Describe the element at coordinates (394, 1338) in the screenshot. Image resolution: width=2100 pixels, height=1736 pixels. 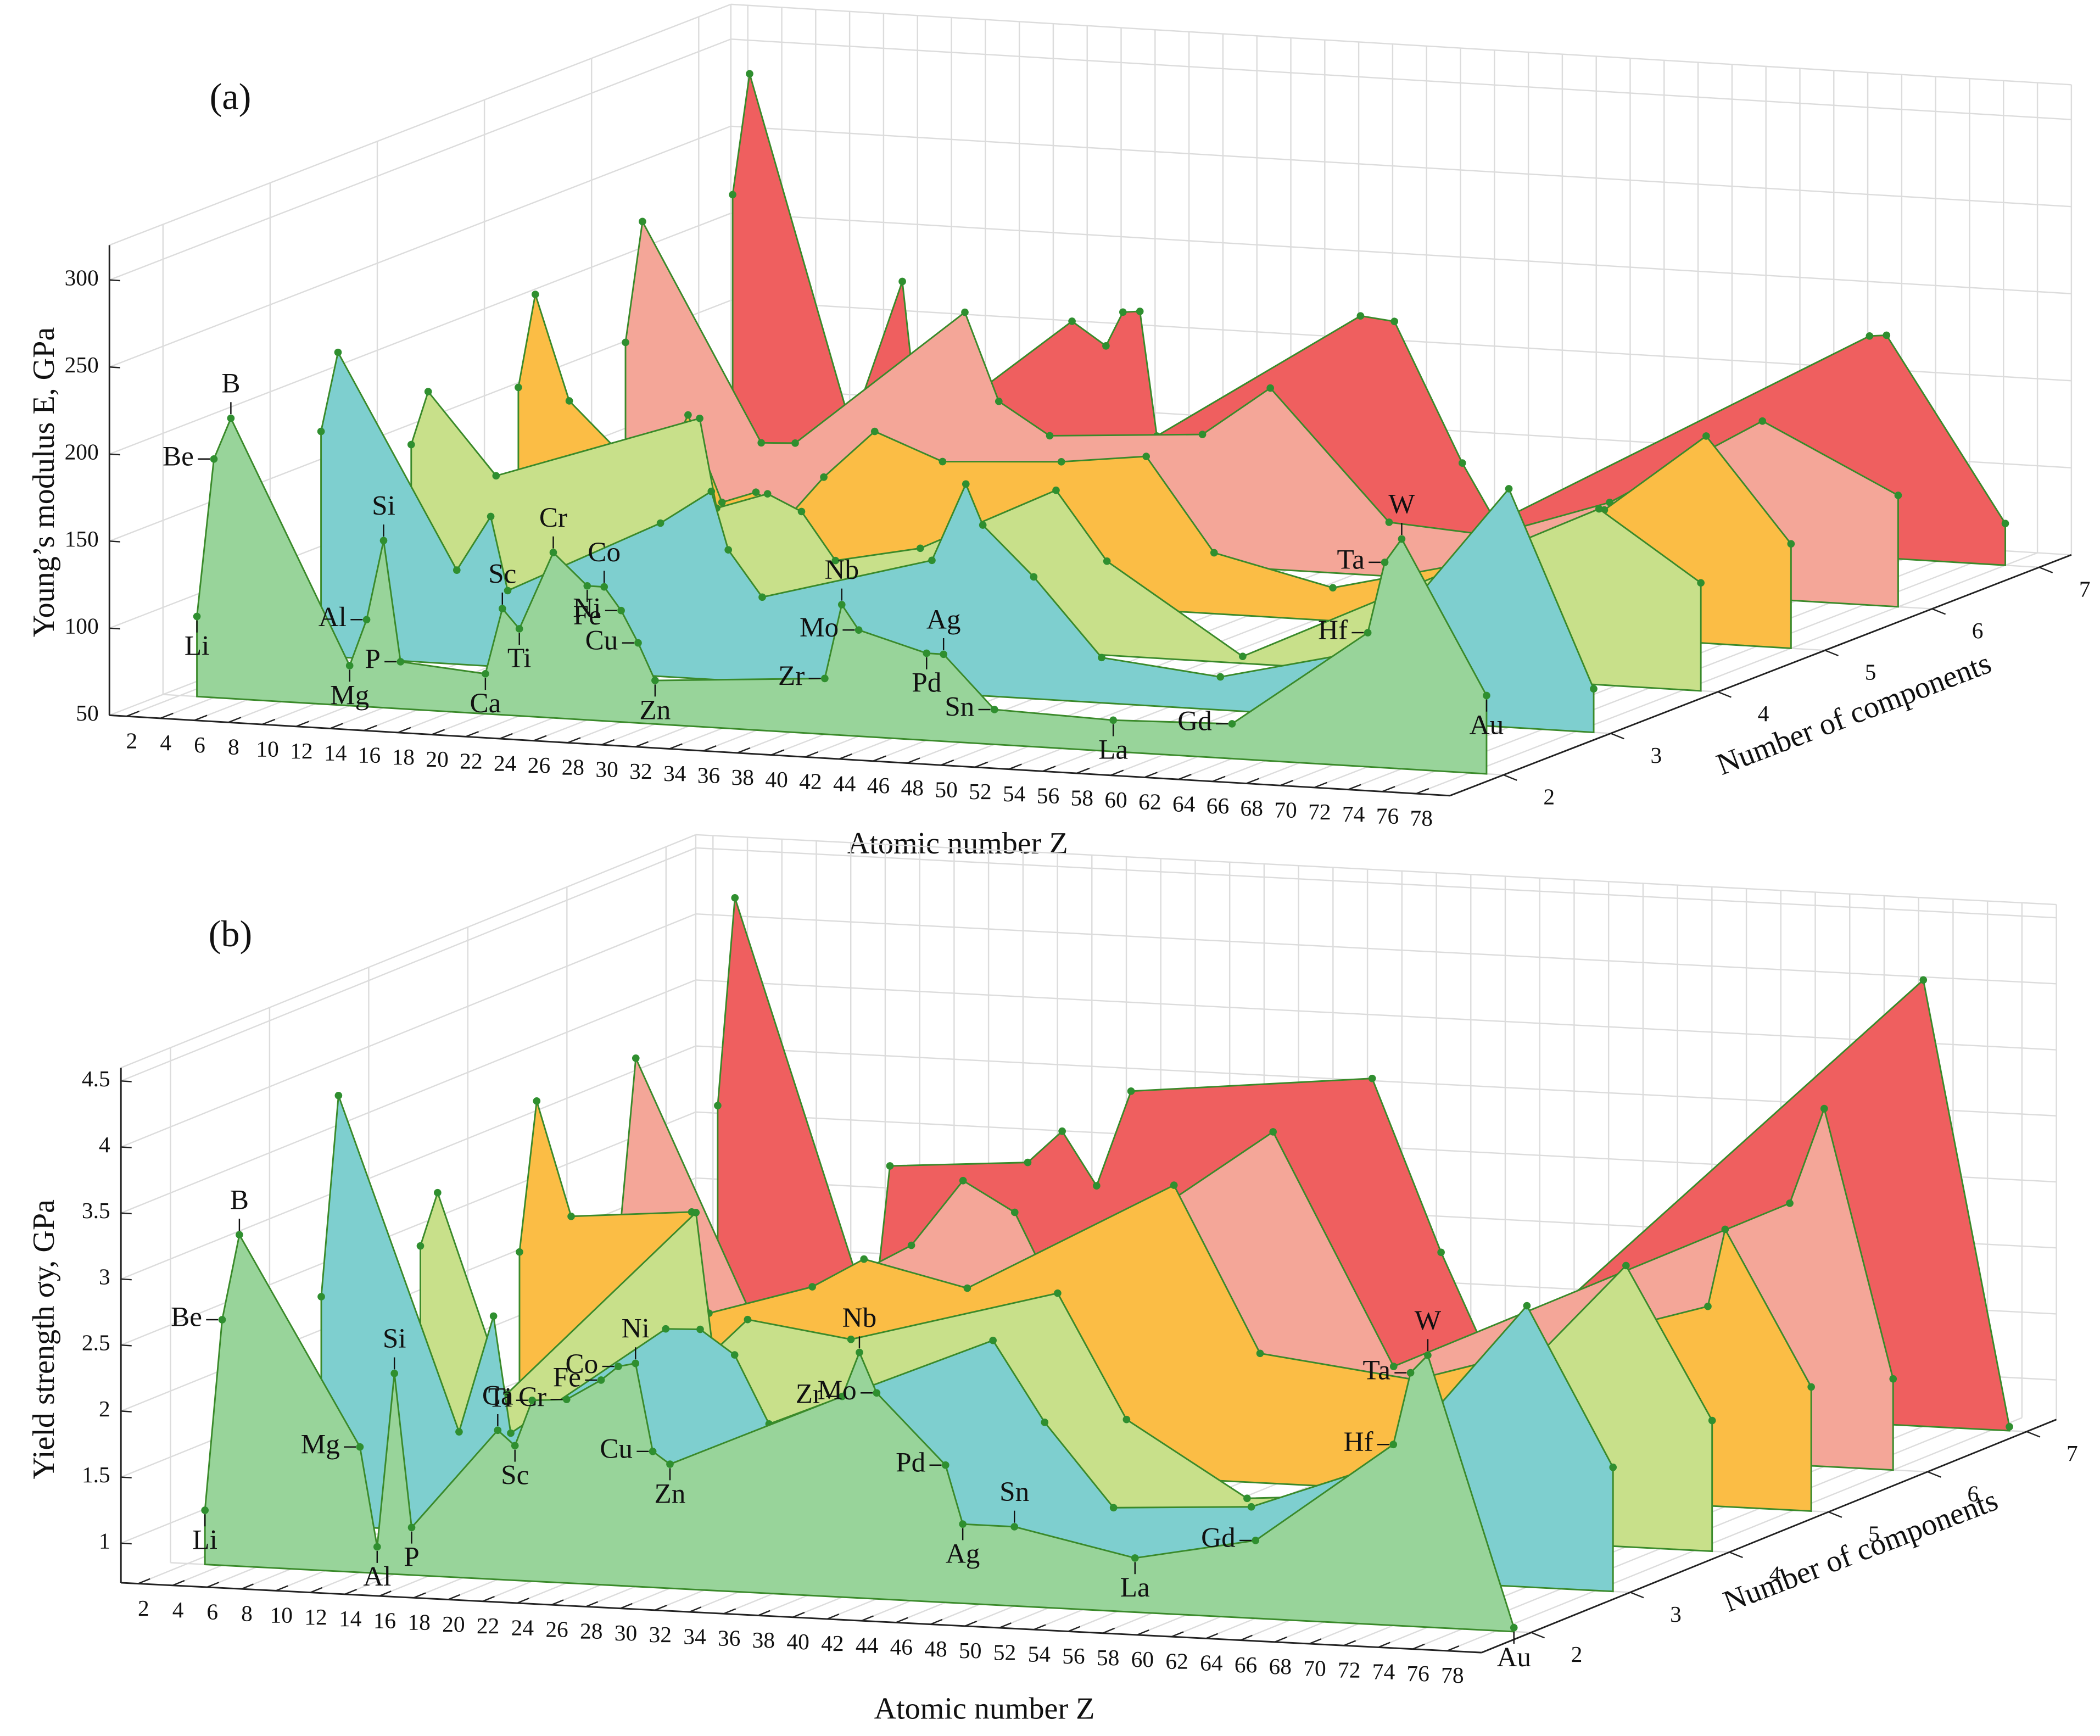
I see `element-label: Si` at that location.